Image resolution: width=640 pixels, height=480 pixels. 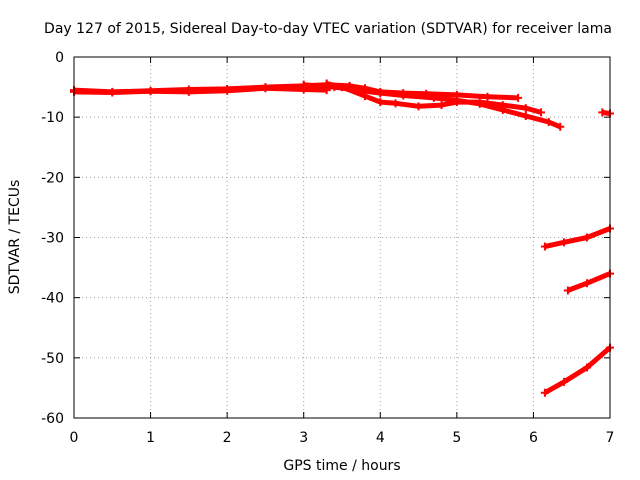 What do you see at coordinates (610, 438) in the screenshot?
I see `x-tick-label: 7` at bounding box center [610, 438].